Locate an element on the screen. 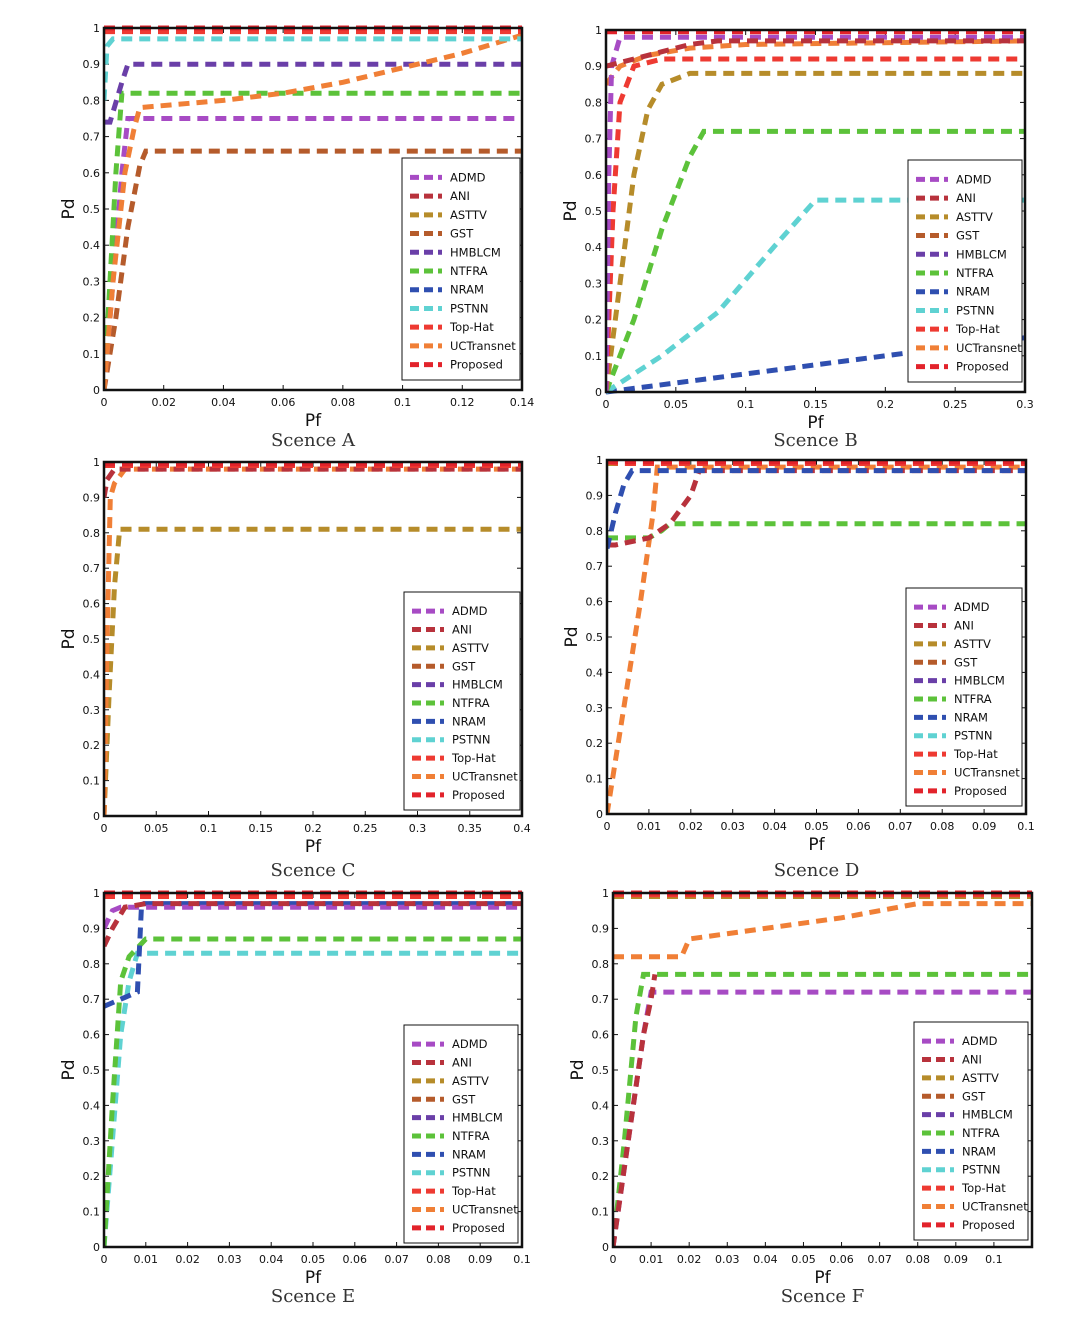 The width and height of the screenshot is (1072, 1328). series-line-ntfra is located at coordinates (822, 1109).